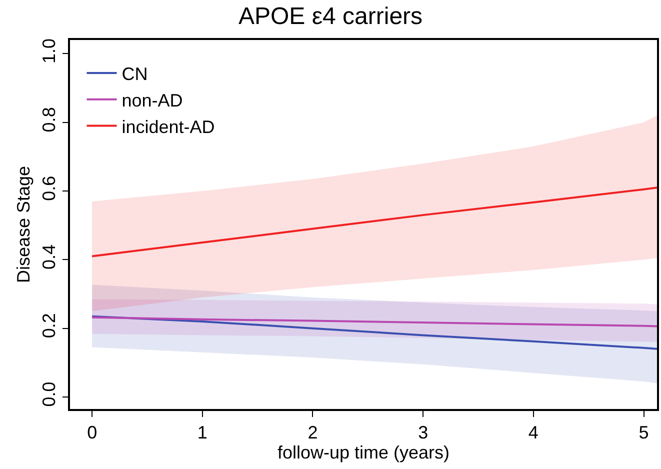 The height and width of the screenshot is (469, 661). What do you see at coordinates (24, 225) in the screenshot?
I see `y-axis-title: Disease Stage` at bounding box center [24, 225].